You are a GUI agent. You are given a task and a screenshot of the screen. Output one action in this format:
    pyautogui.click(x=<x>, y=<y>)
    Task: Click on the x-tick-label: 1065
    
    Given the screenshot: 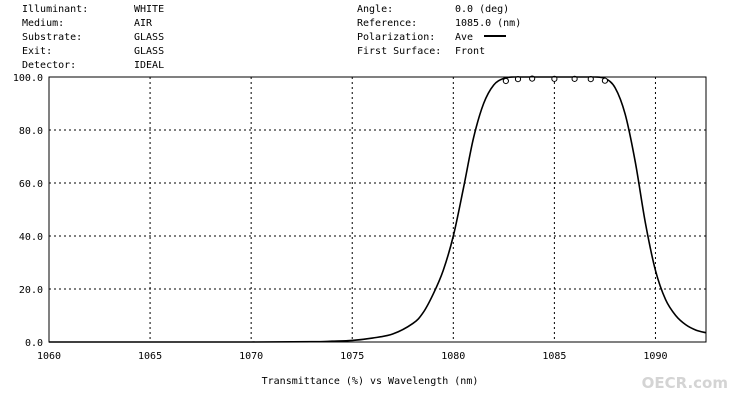 What is the action you would take?
    pyautogui.click(x=150, y=356)
    